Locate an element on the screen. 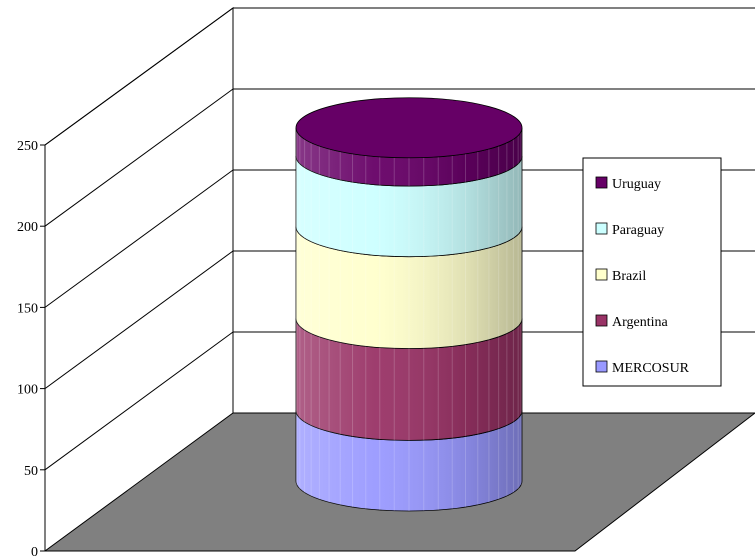 Image resolution: width=755 pixels, height=559 pixels. legend-label: Uruguay is located at coordinates (636, 184).